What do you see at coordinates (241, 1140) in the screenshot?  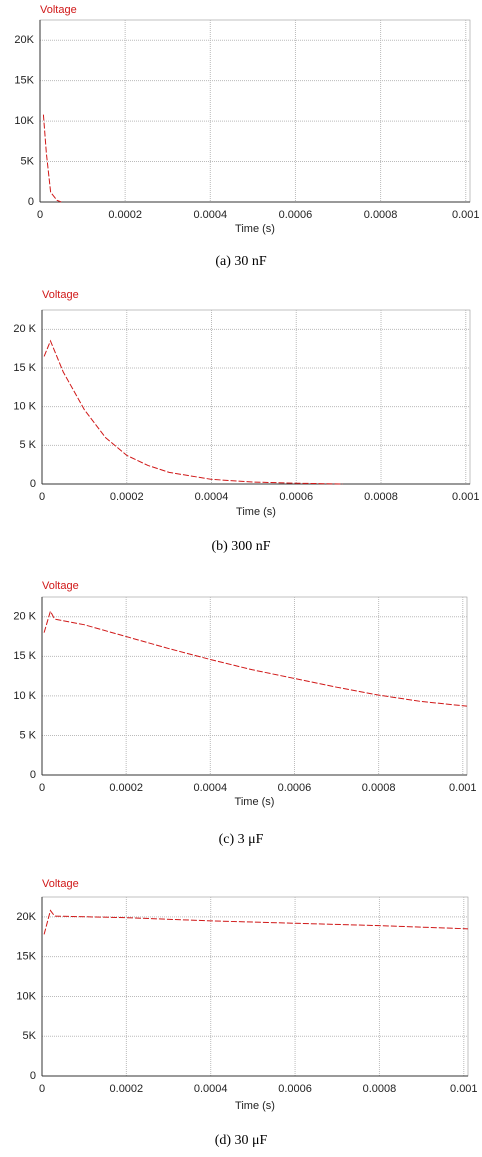 I see `caption: (d) 30 μF` at bounding box center [241, 1140].